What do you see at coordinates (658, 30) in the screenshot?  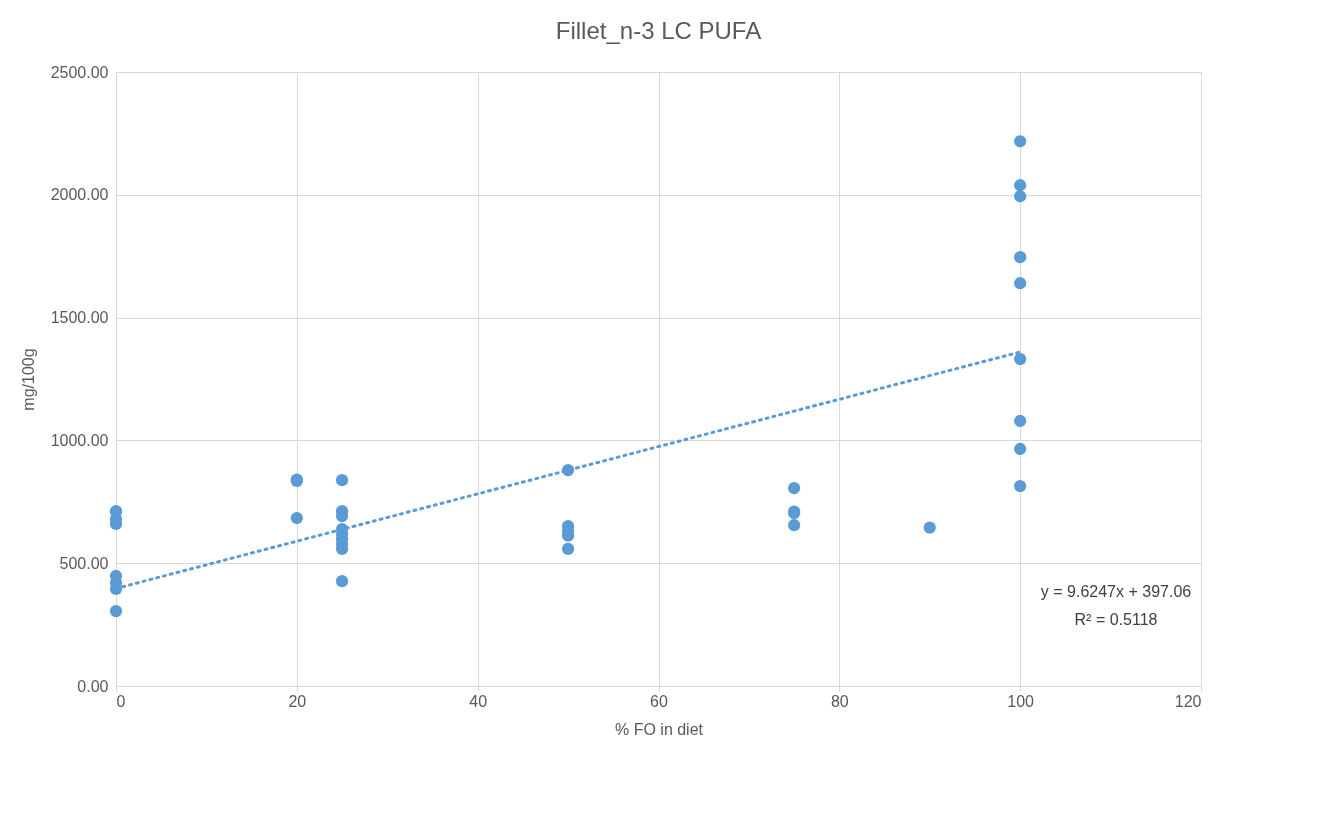 I see `chart-title: Fillet_n-3 LC PUFA` at bounding box center [658, 30].